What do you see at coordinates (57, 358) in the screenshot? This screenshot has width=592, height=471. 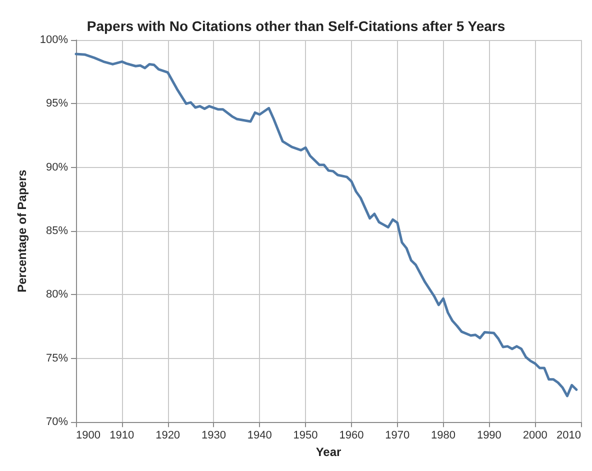 I see `y-tick-label: 75%` at bounding box center [57, 358].